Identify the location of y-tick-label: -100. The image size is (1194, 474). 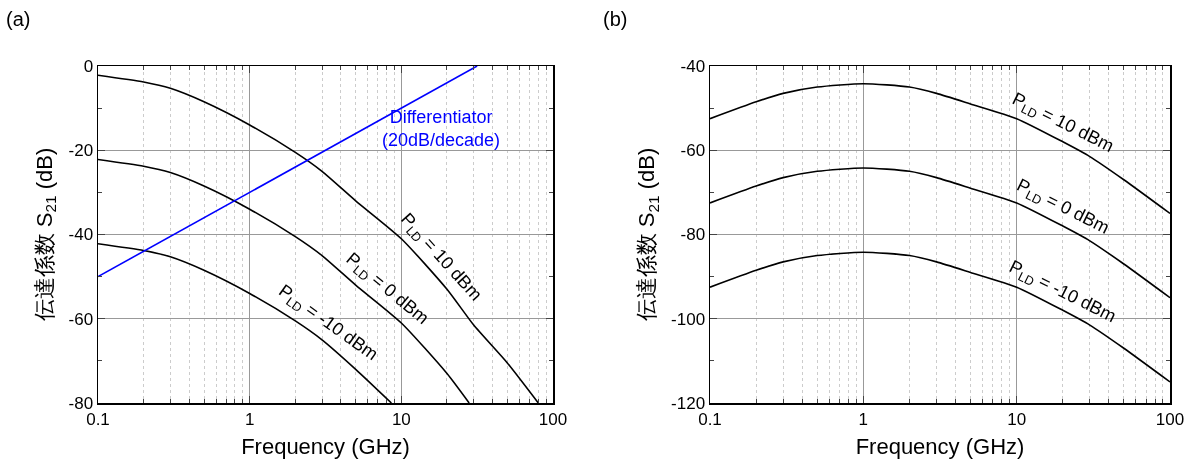
(688, 319).